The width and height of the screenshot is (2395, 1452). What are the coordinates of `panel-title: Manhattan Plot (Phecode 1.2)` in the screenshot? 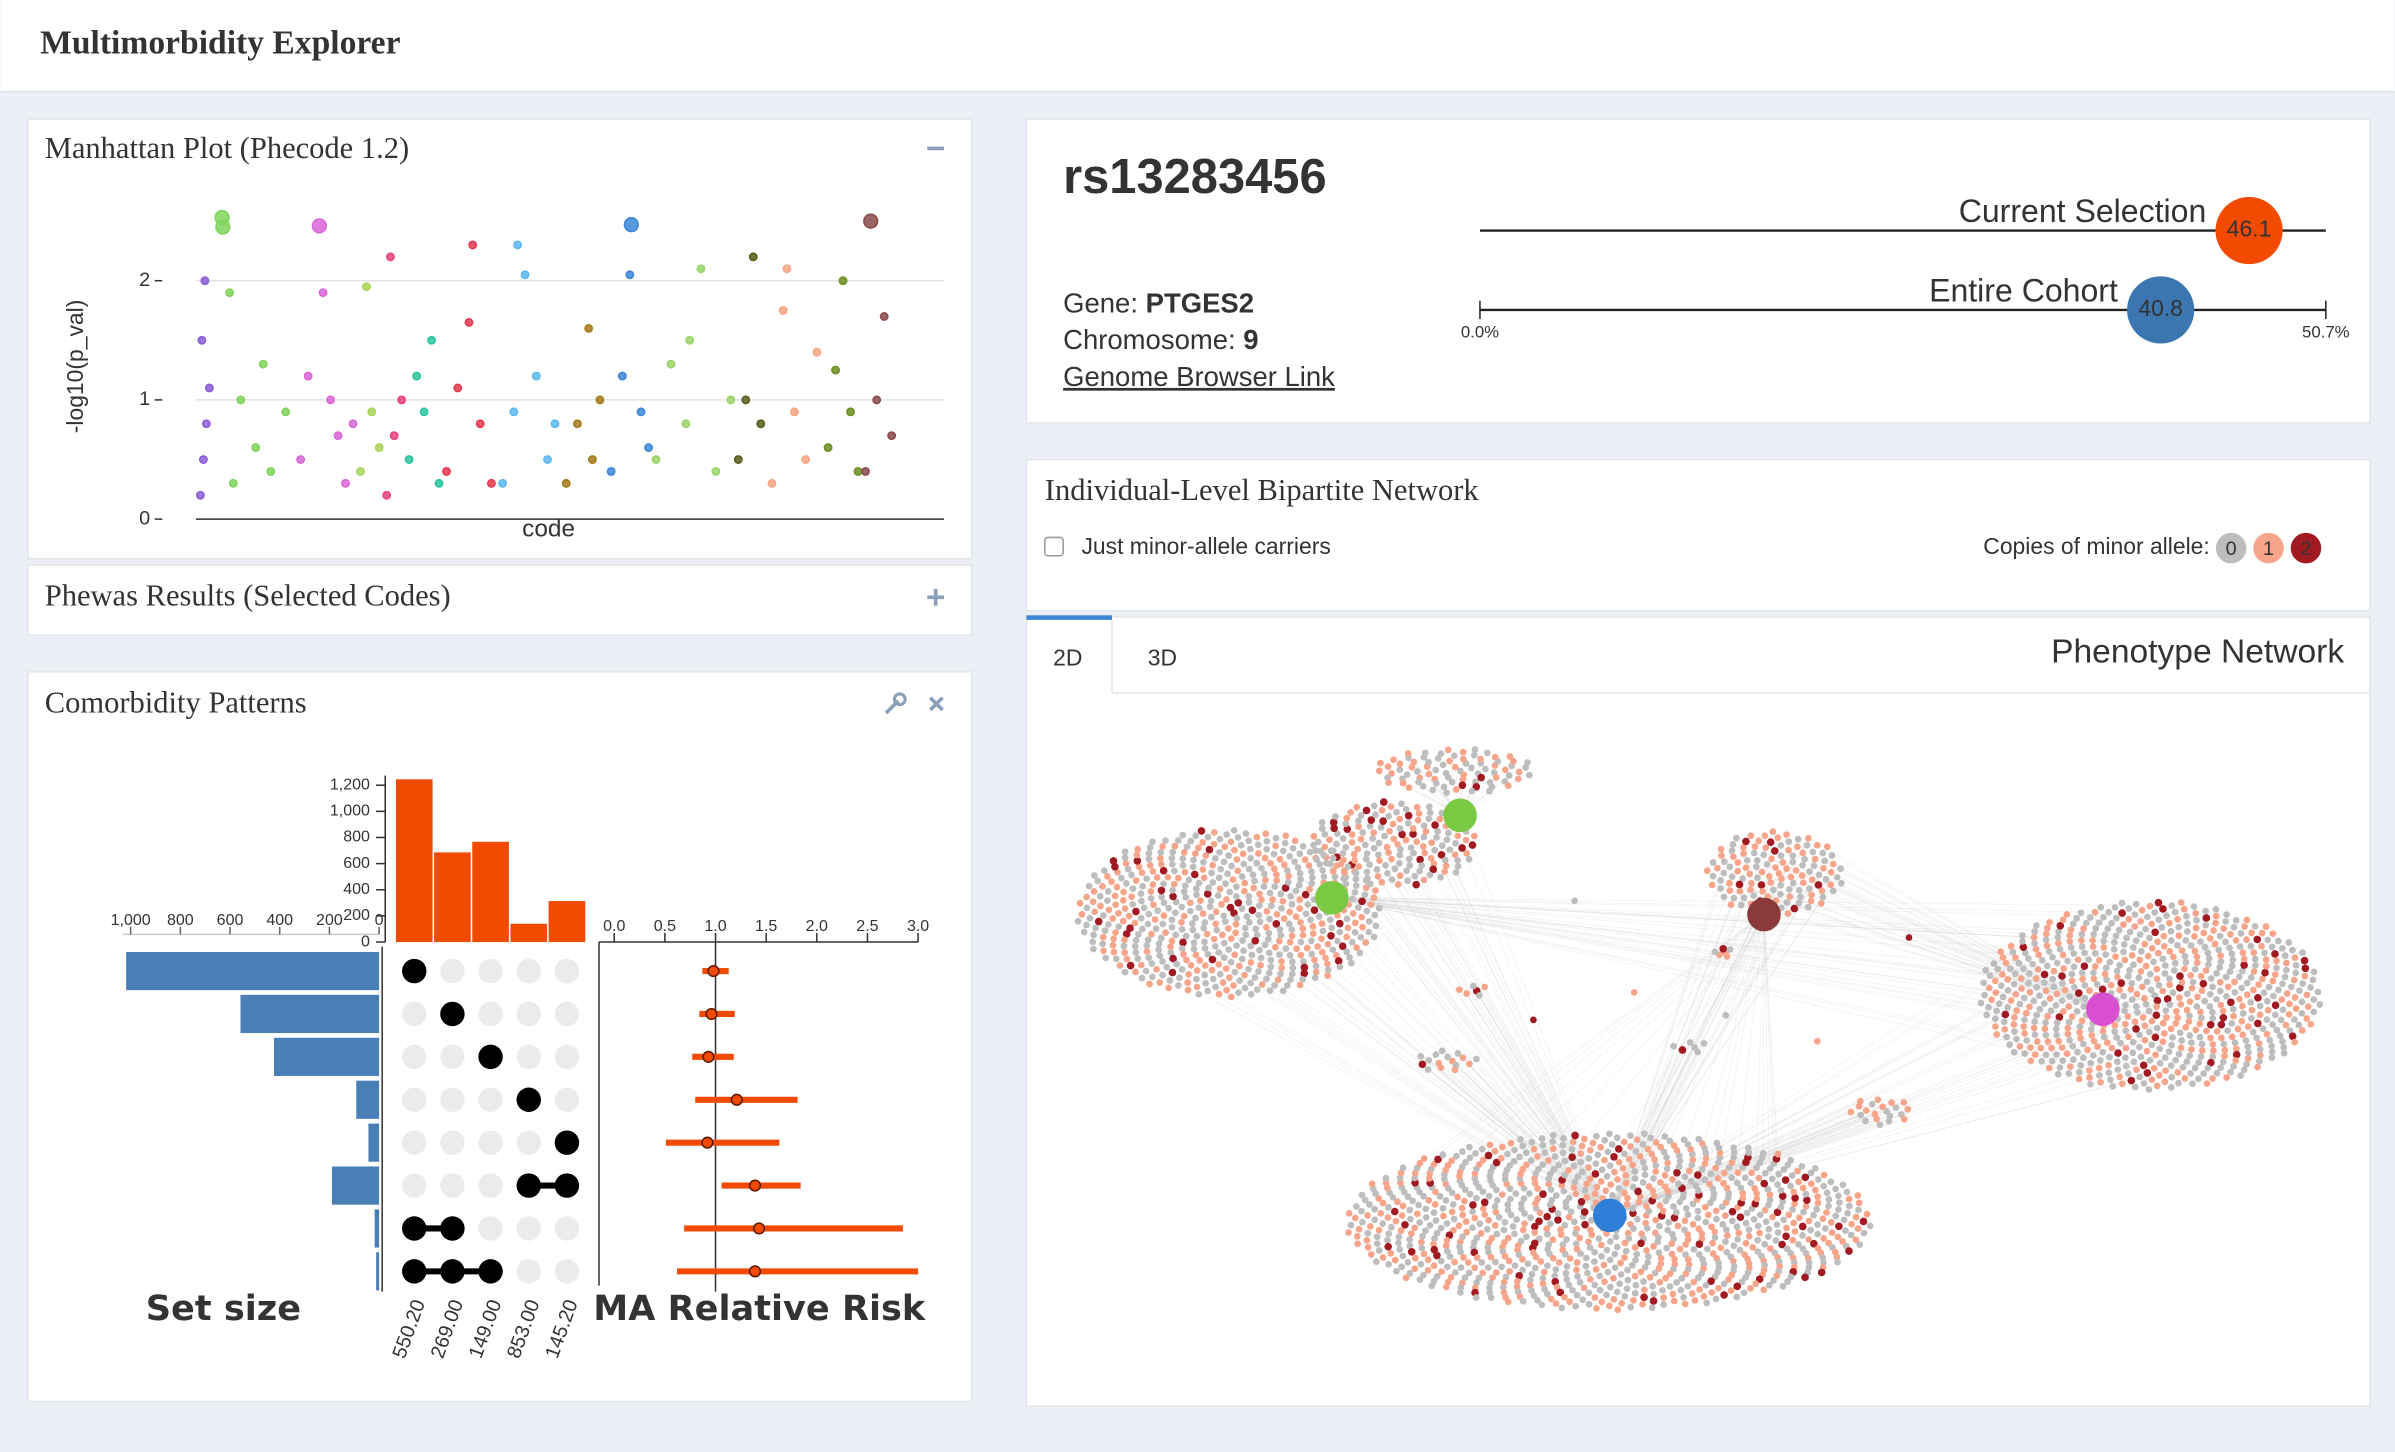 It's located at (227, 148).